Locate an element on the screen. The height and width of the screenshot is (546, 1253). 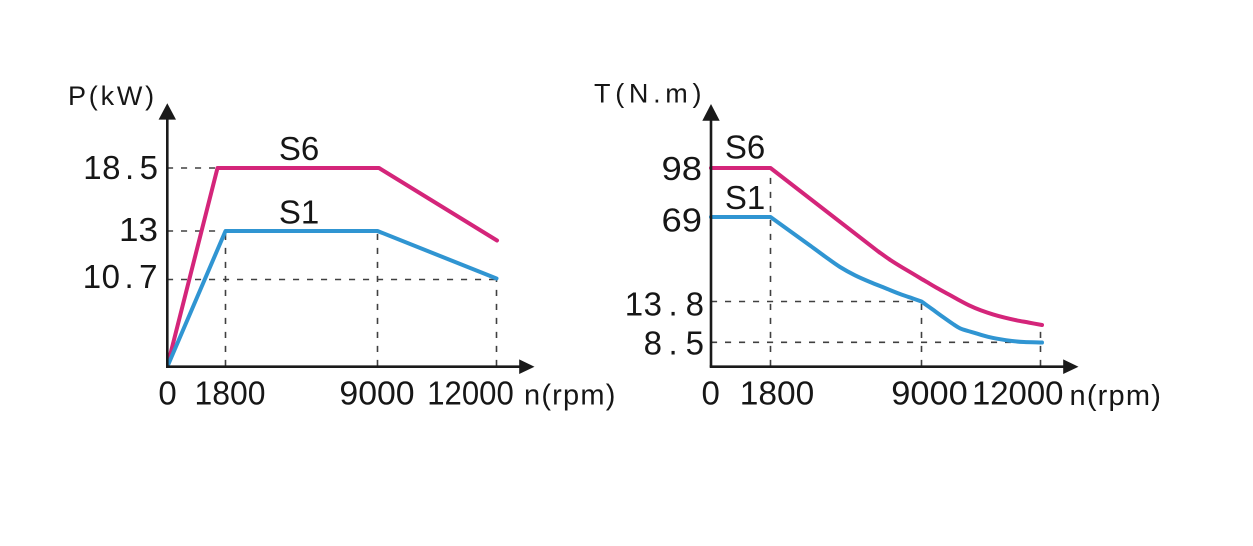
svg-text: T(N.m) is located at coordinates (650, 94).